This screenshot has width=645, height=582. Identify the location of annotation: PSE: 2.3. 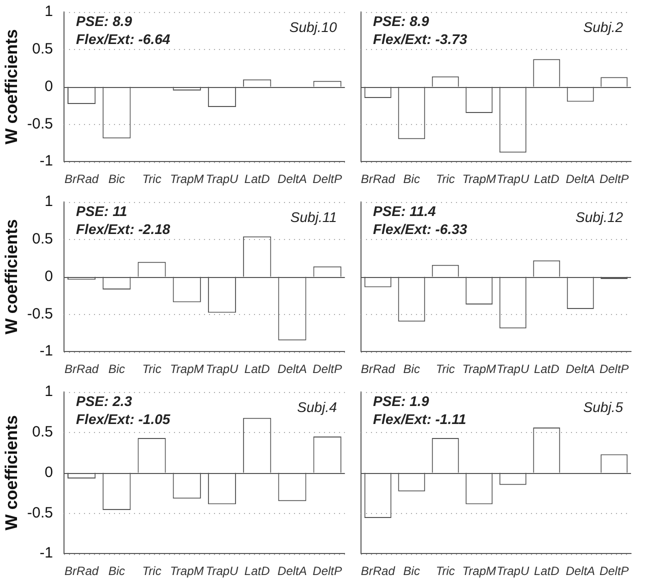
(104, 400).